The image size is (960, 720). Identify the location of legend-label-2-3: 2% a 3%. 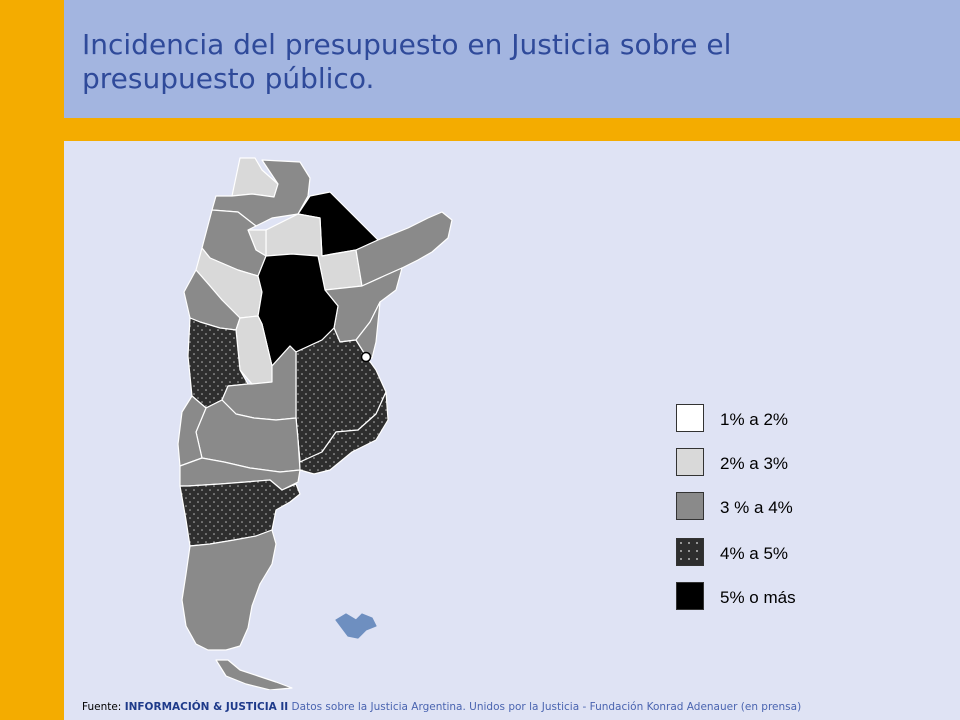
(754, 463).